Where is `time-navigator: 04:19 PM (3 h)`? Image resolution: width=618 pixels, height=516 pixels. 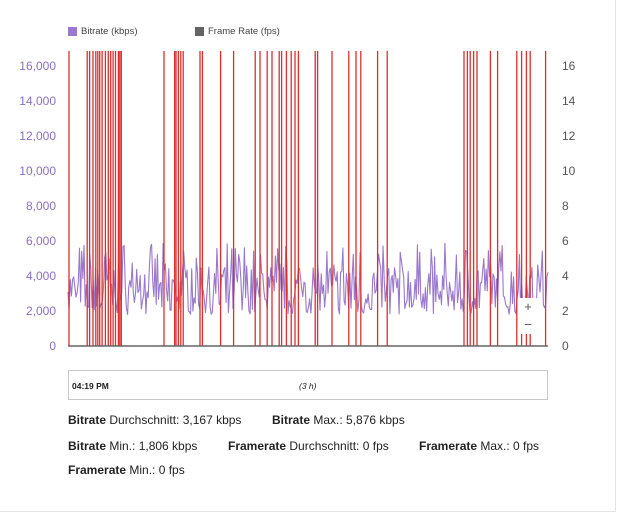
time-navigator: 04:19 PM (3 h) is located at coordinates (308, 385).